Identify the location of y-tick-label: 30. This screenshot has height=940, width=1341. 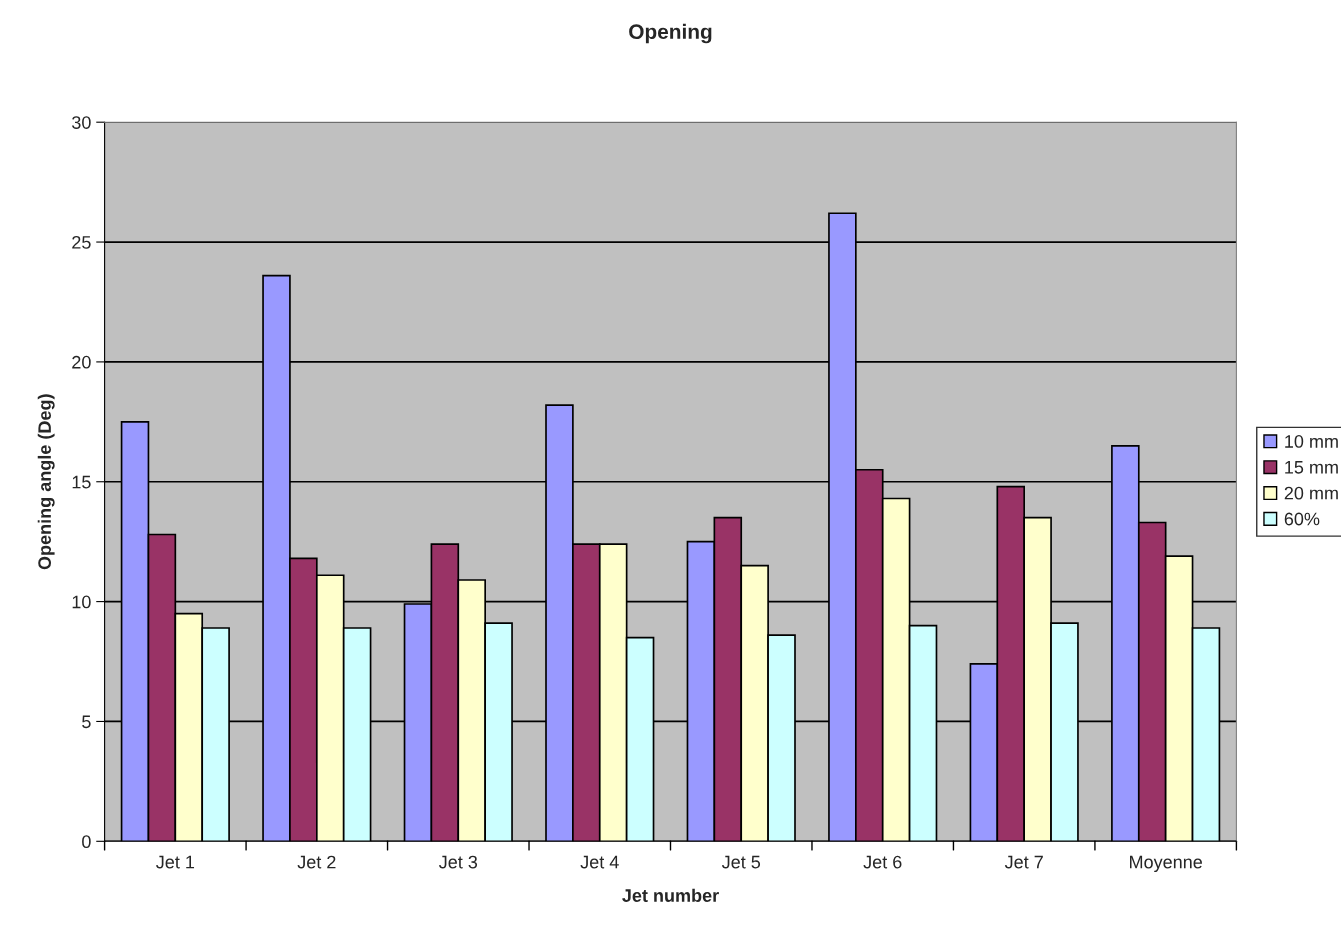
(81, 122).